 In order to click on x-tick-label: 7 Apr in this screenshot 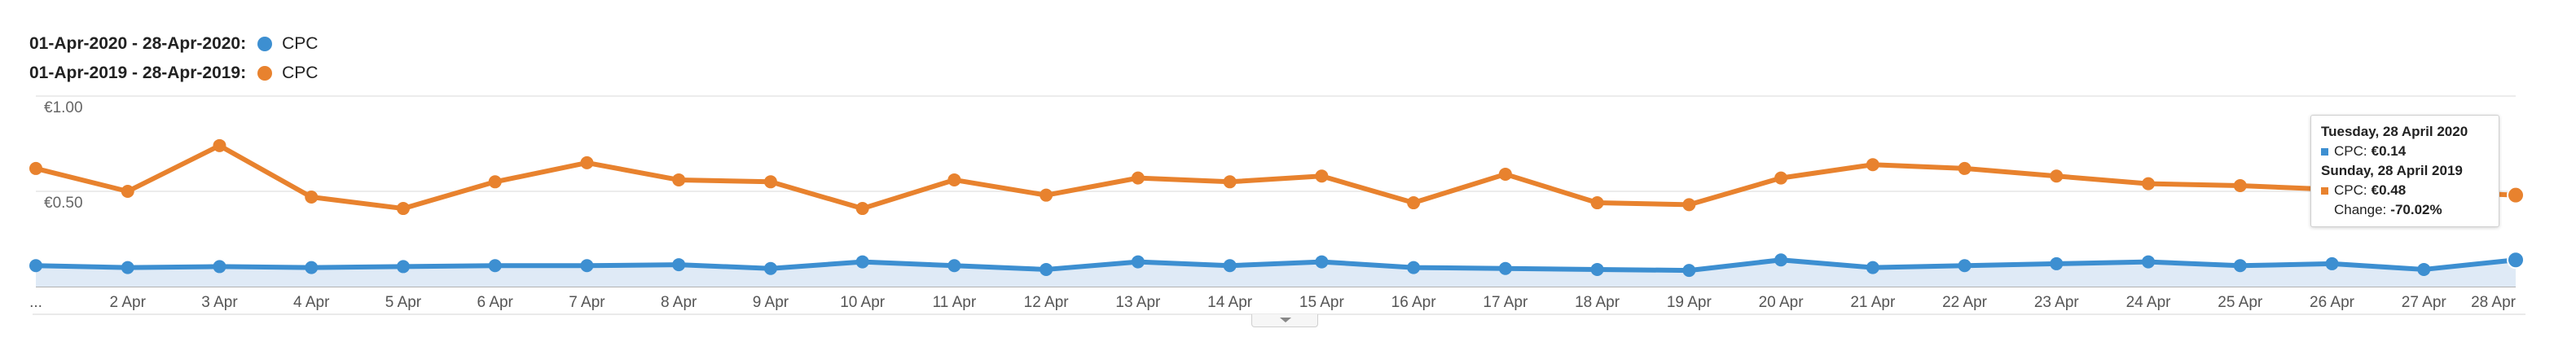, I will do `click(587, 302)`.